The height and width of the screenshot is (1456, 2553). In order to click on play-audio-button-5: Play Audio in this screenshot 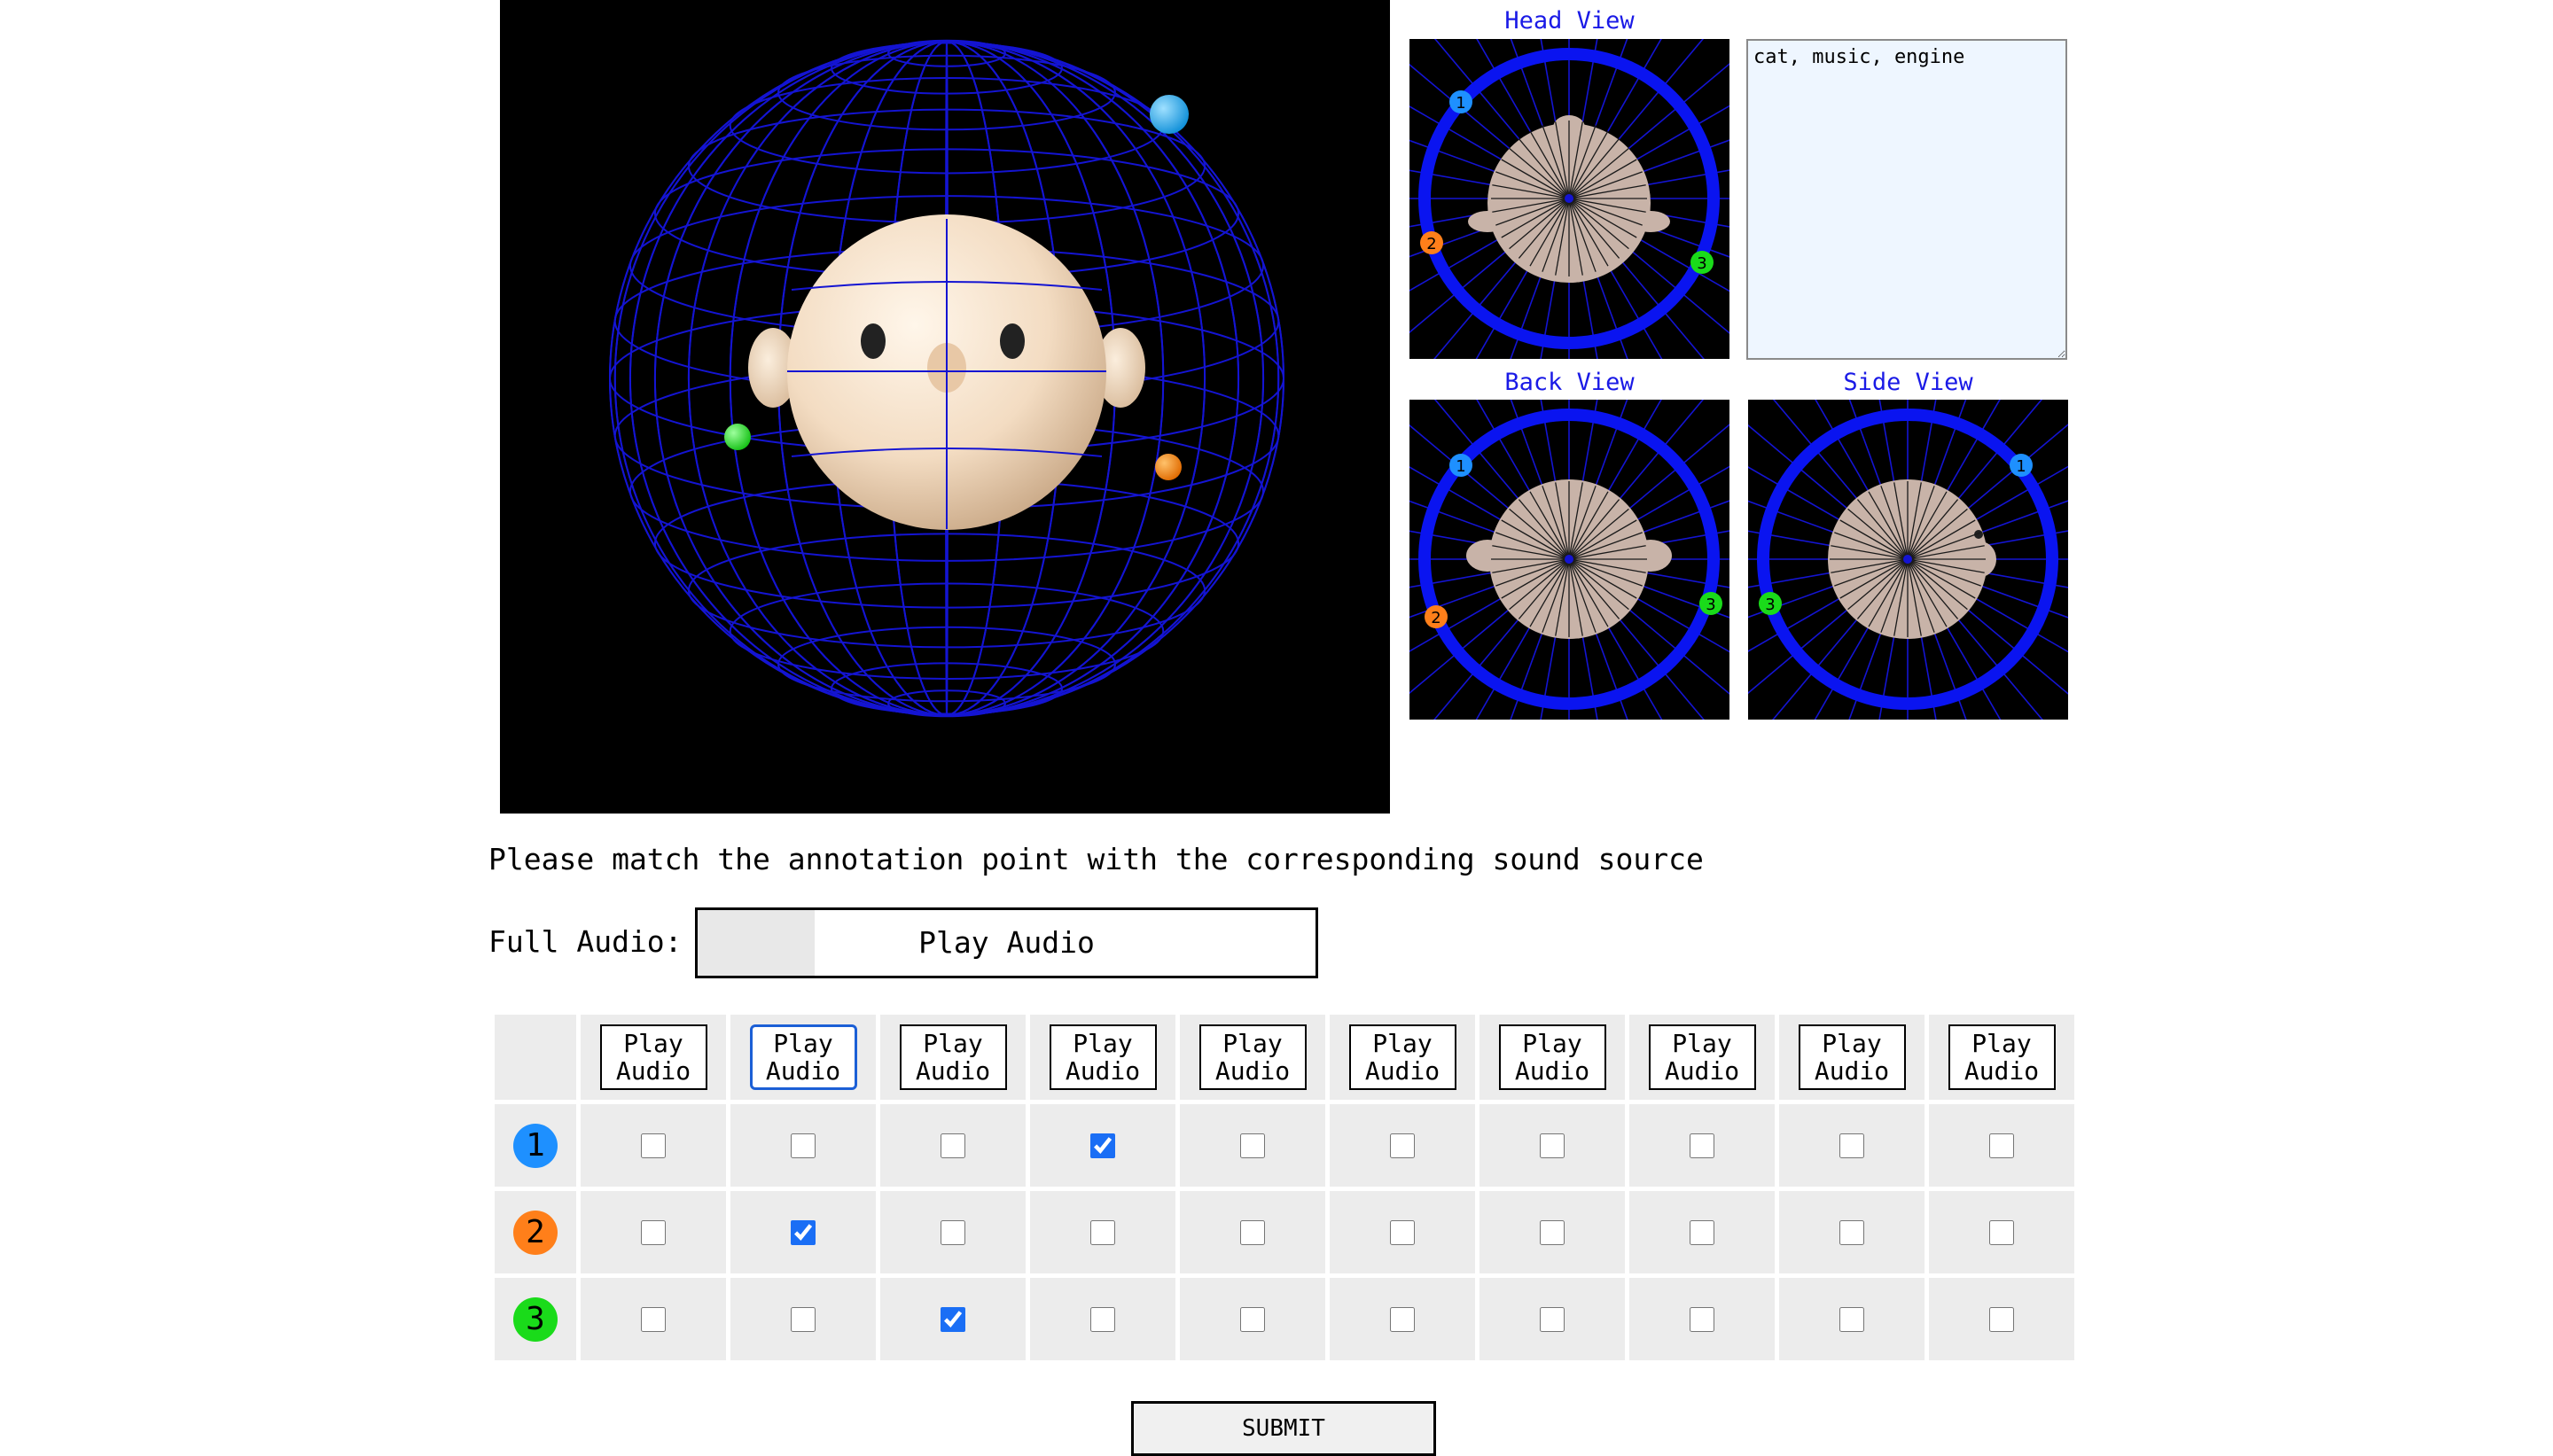, I will do `click(1252, 1057)`.